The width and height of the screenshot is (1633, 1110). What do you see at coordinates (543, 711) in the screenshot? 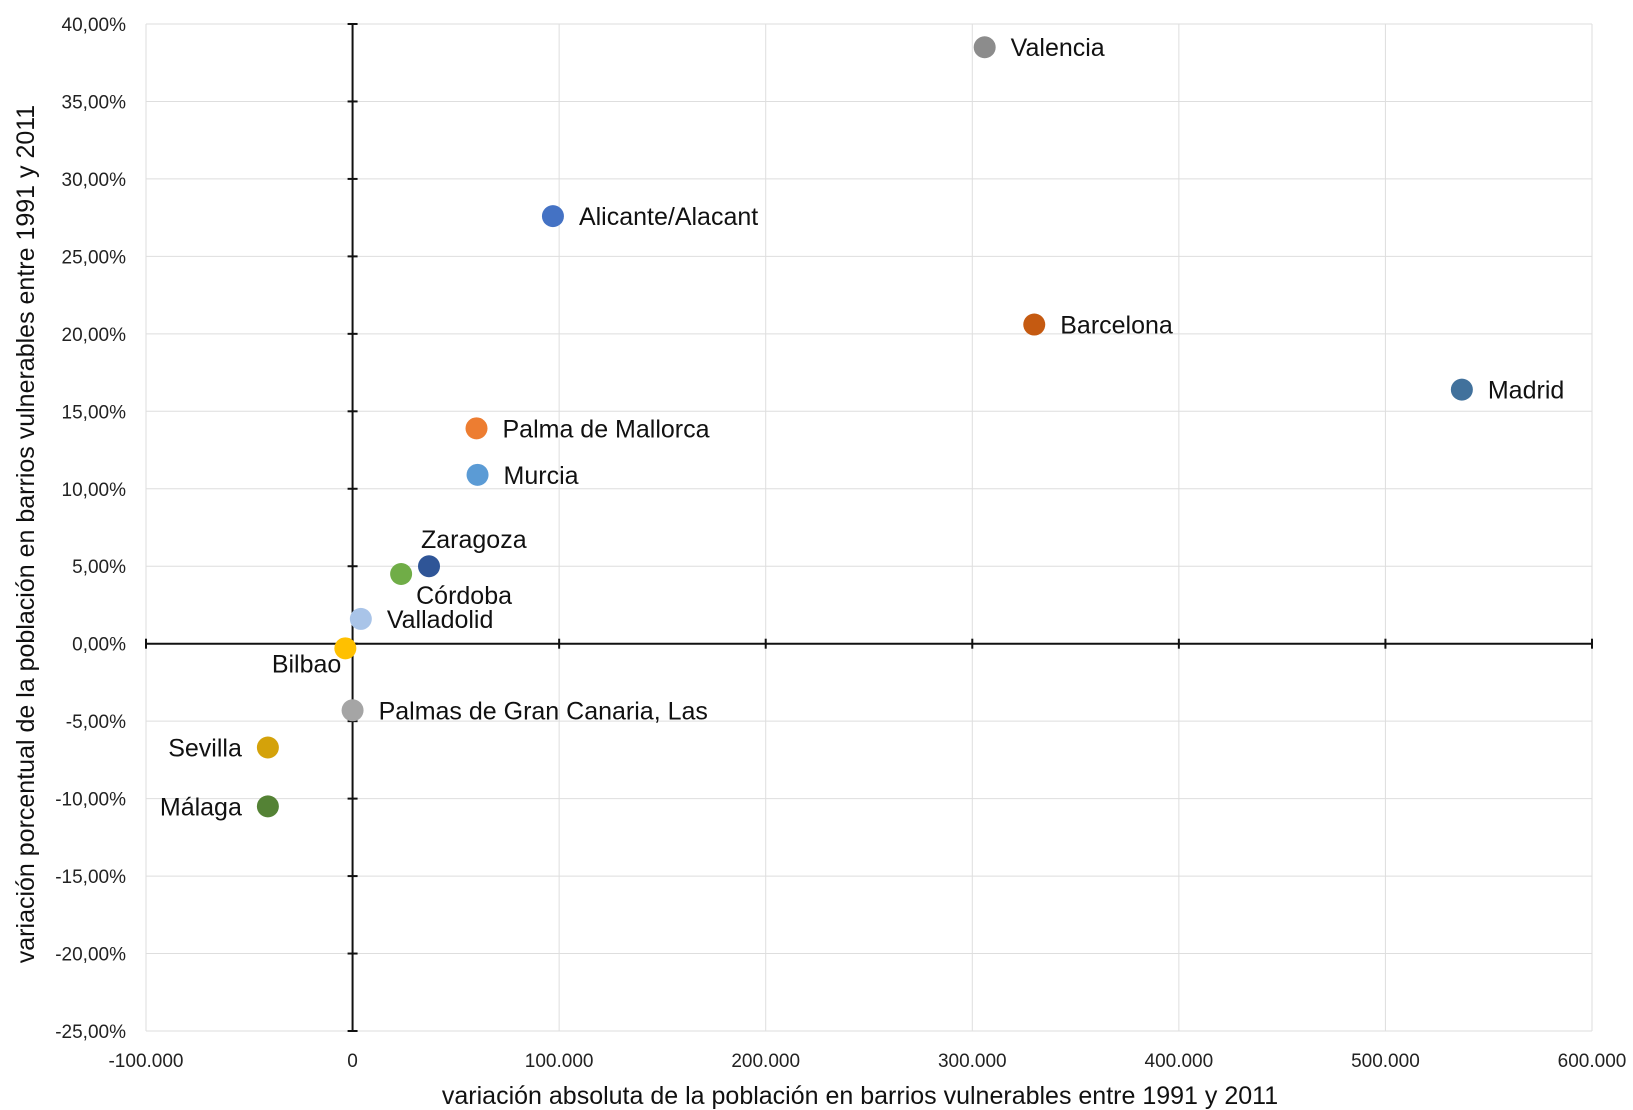
I see `point-label: Palmas de Gran Canaria, Las` at bounding box center [543, 711].